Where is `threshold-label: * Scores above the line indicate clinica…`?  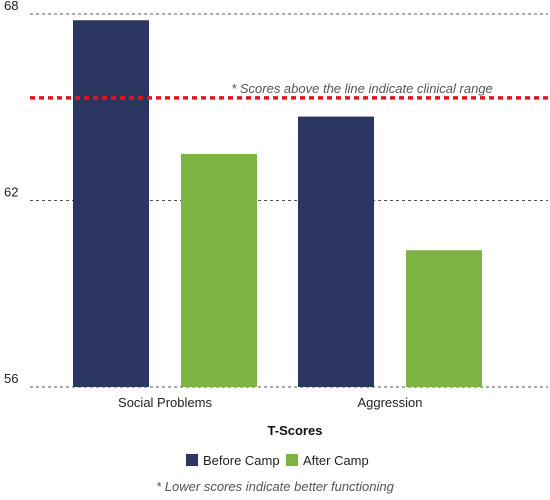
threshold-label: * Scores above the line indicate clinica… is located at coordinates (362, 88).